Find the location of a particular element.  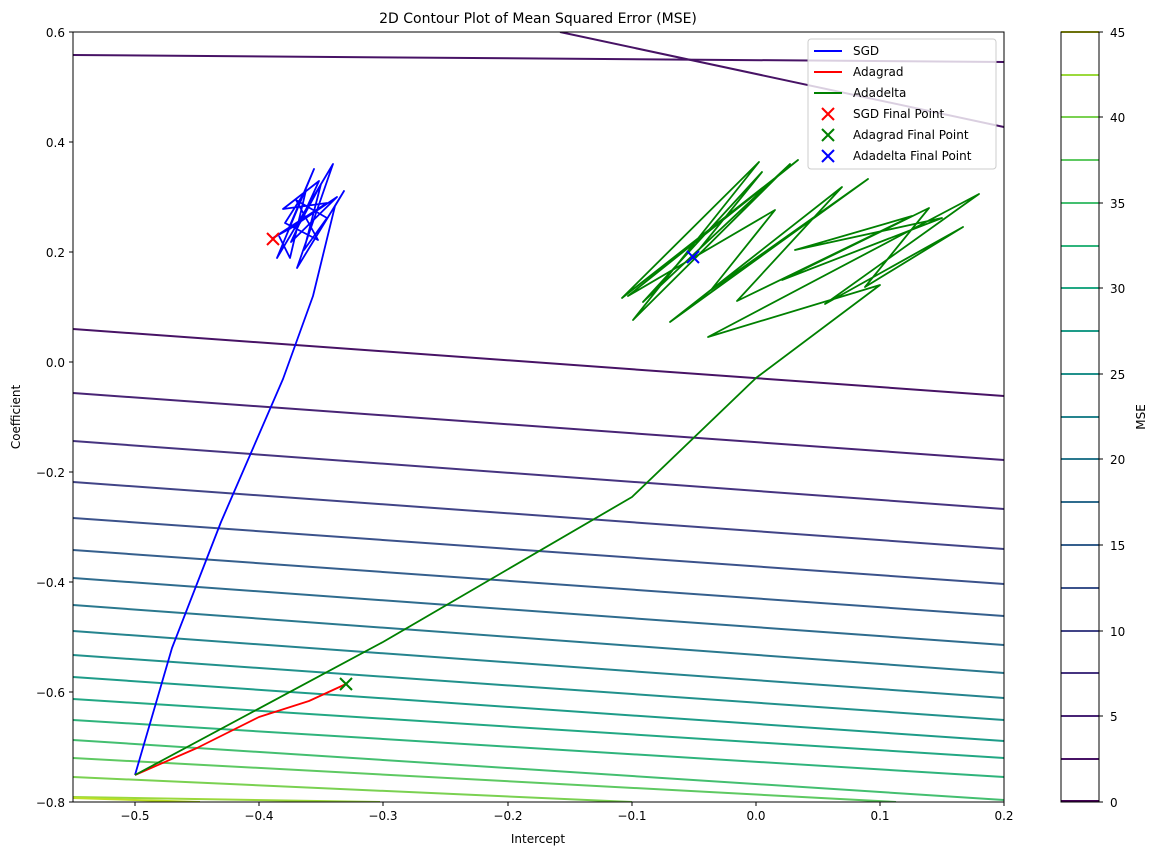

x-tick-label: 0.0 is located at coordinates (755, 816).